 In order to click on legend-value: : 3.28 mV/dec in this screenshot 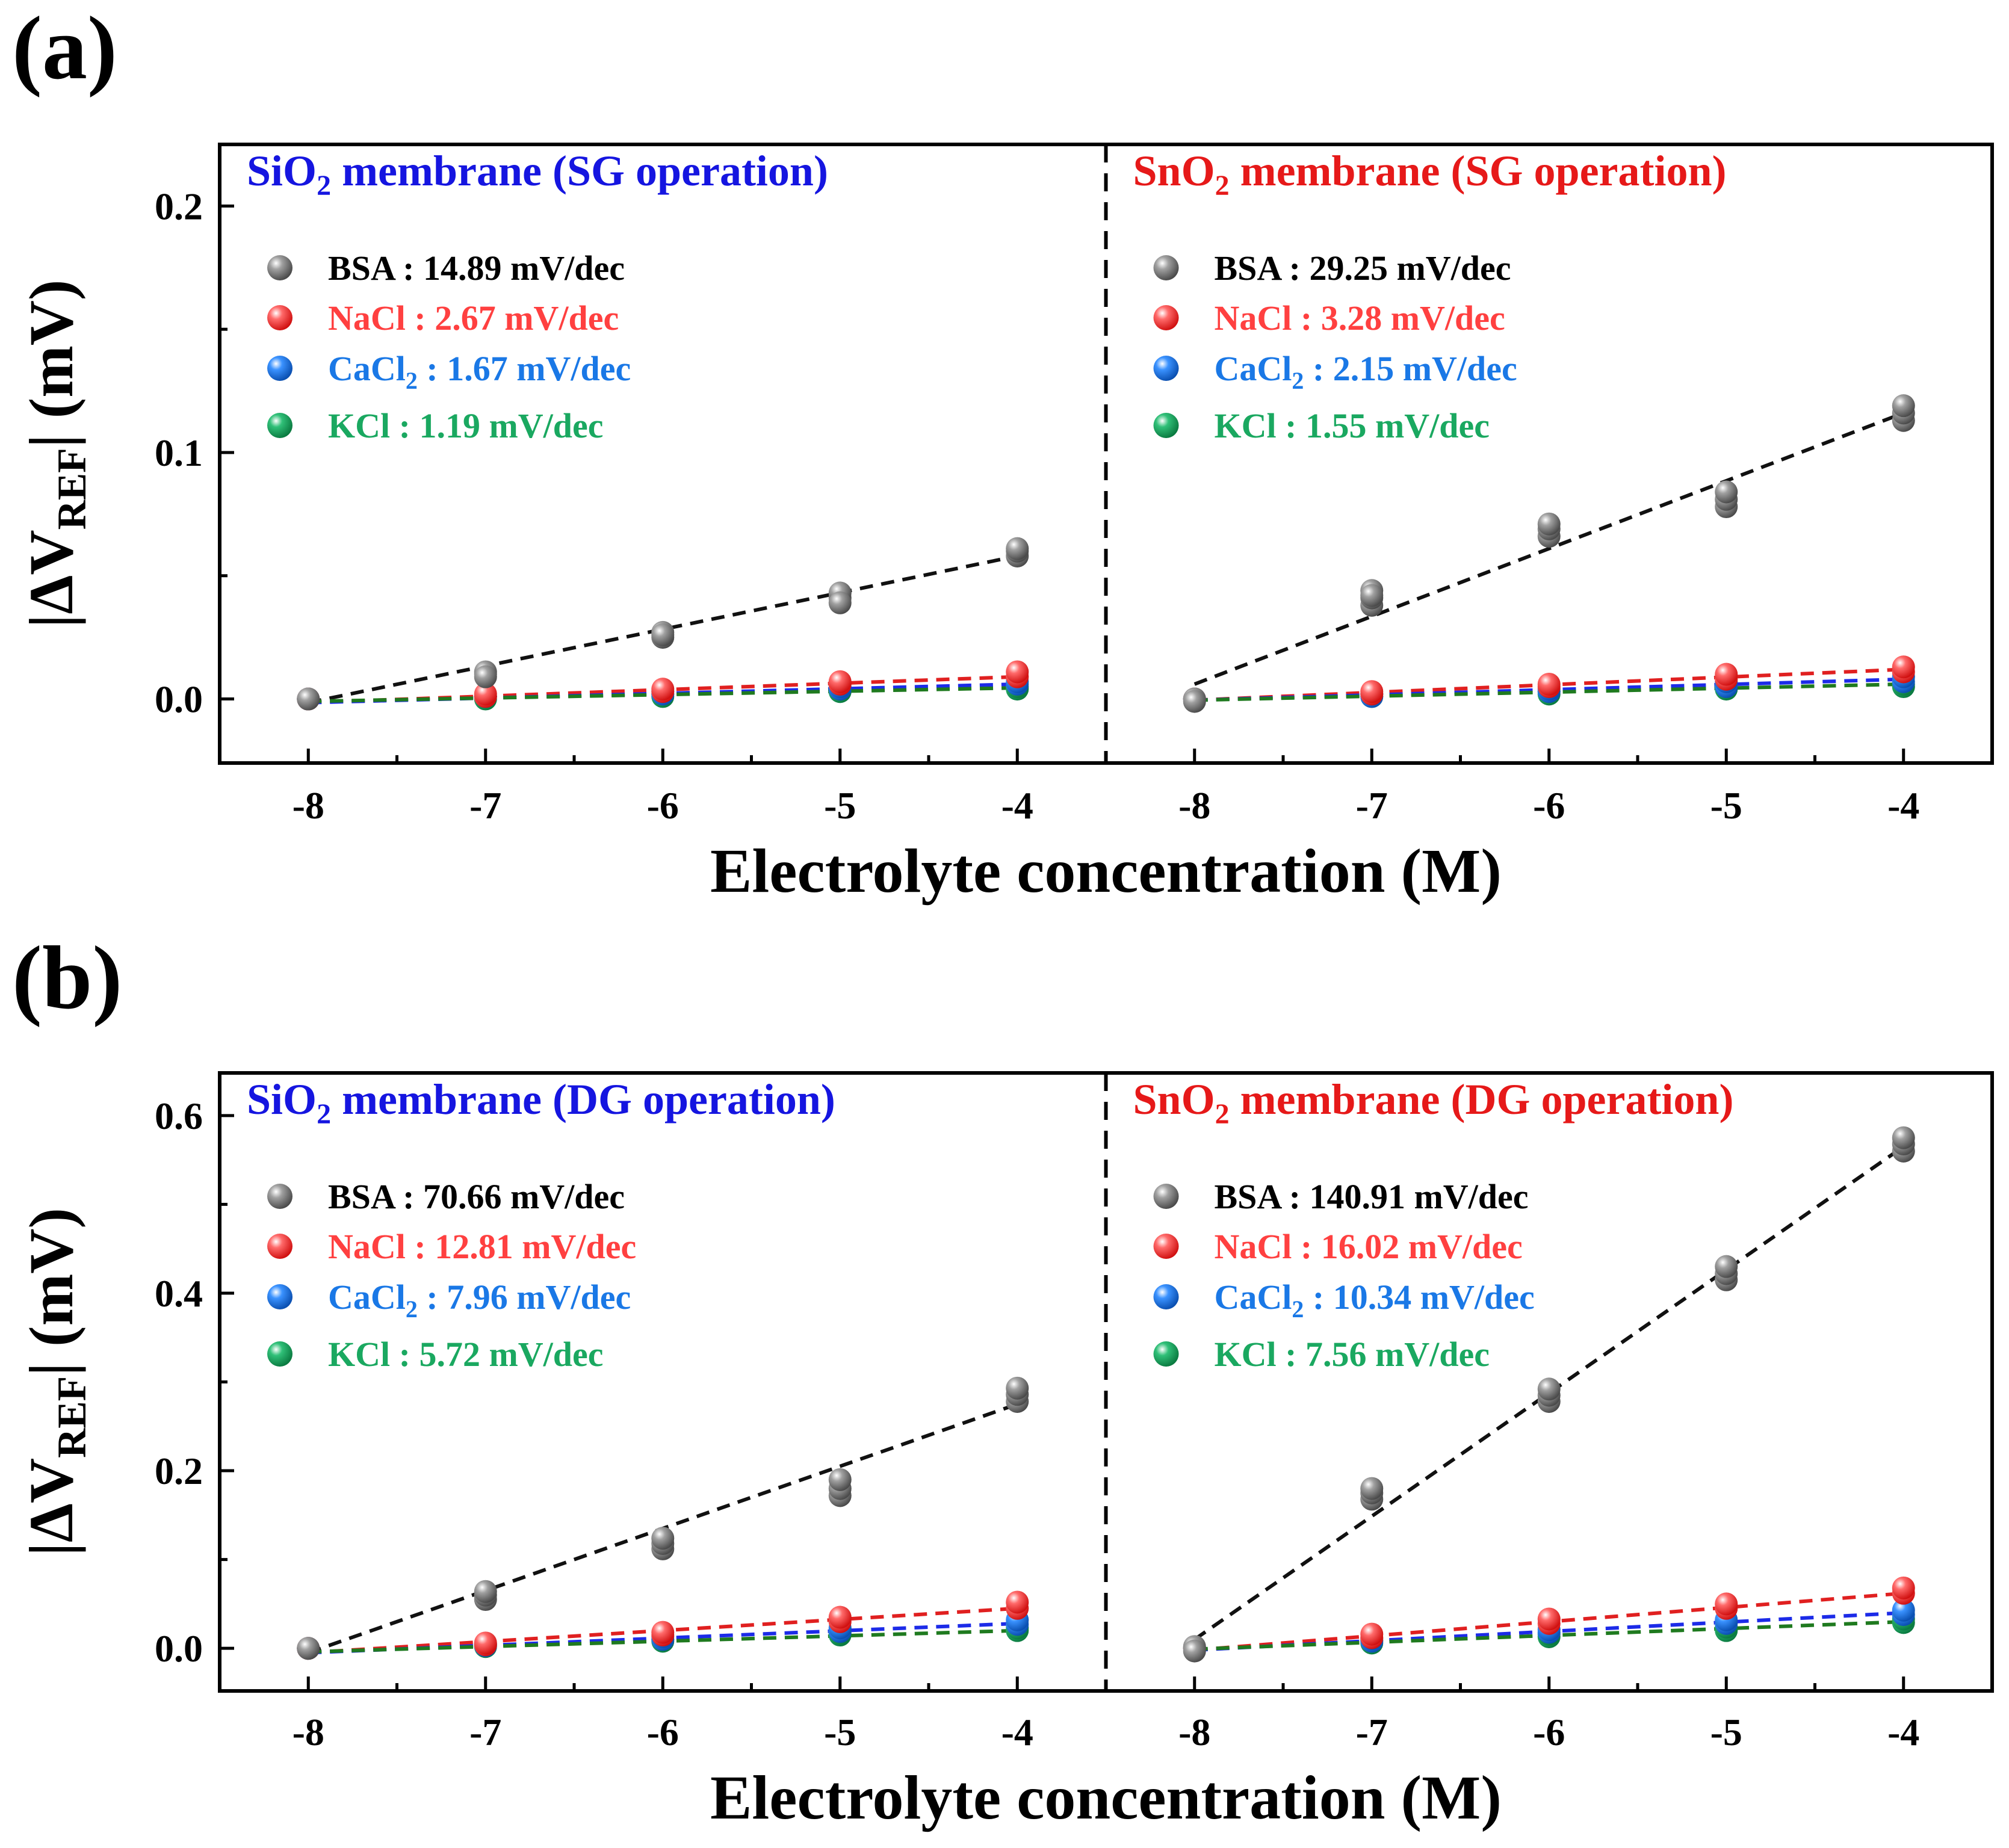, I will do `click(1398, 318)`.